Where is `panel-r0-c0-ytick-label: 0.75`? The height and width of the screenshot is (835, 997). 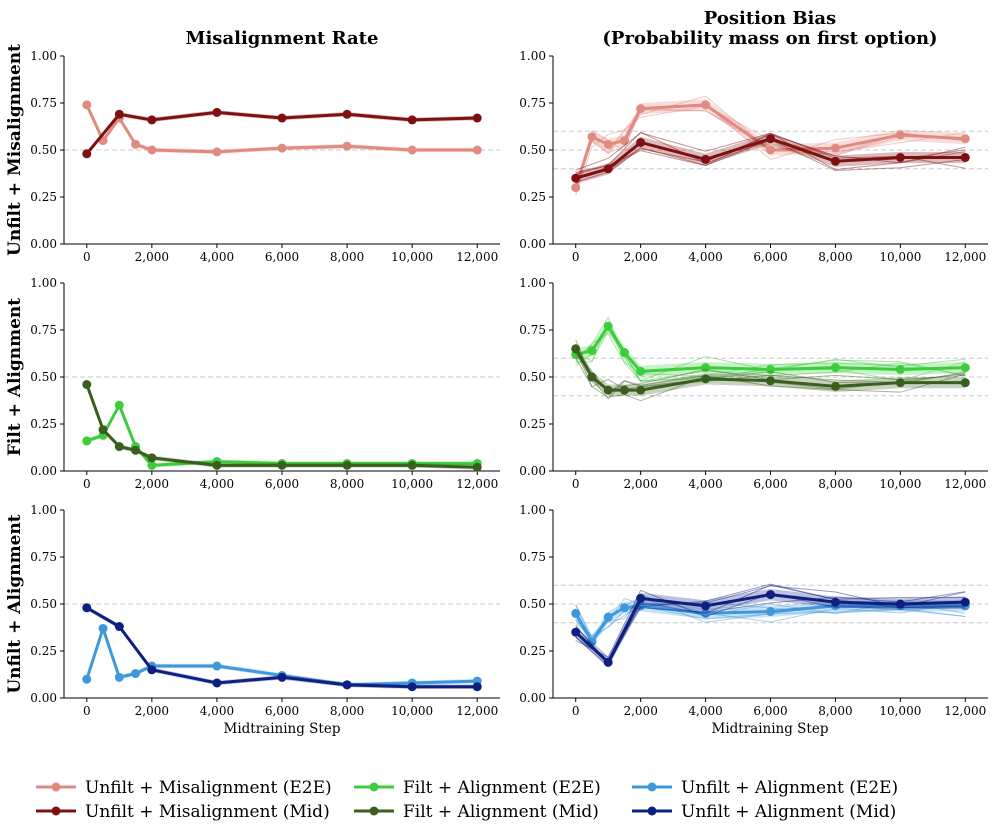 panel-r0-c0-ytick-label: 0.75 is located at coordinates (43, 103).